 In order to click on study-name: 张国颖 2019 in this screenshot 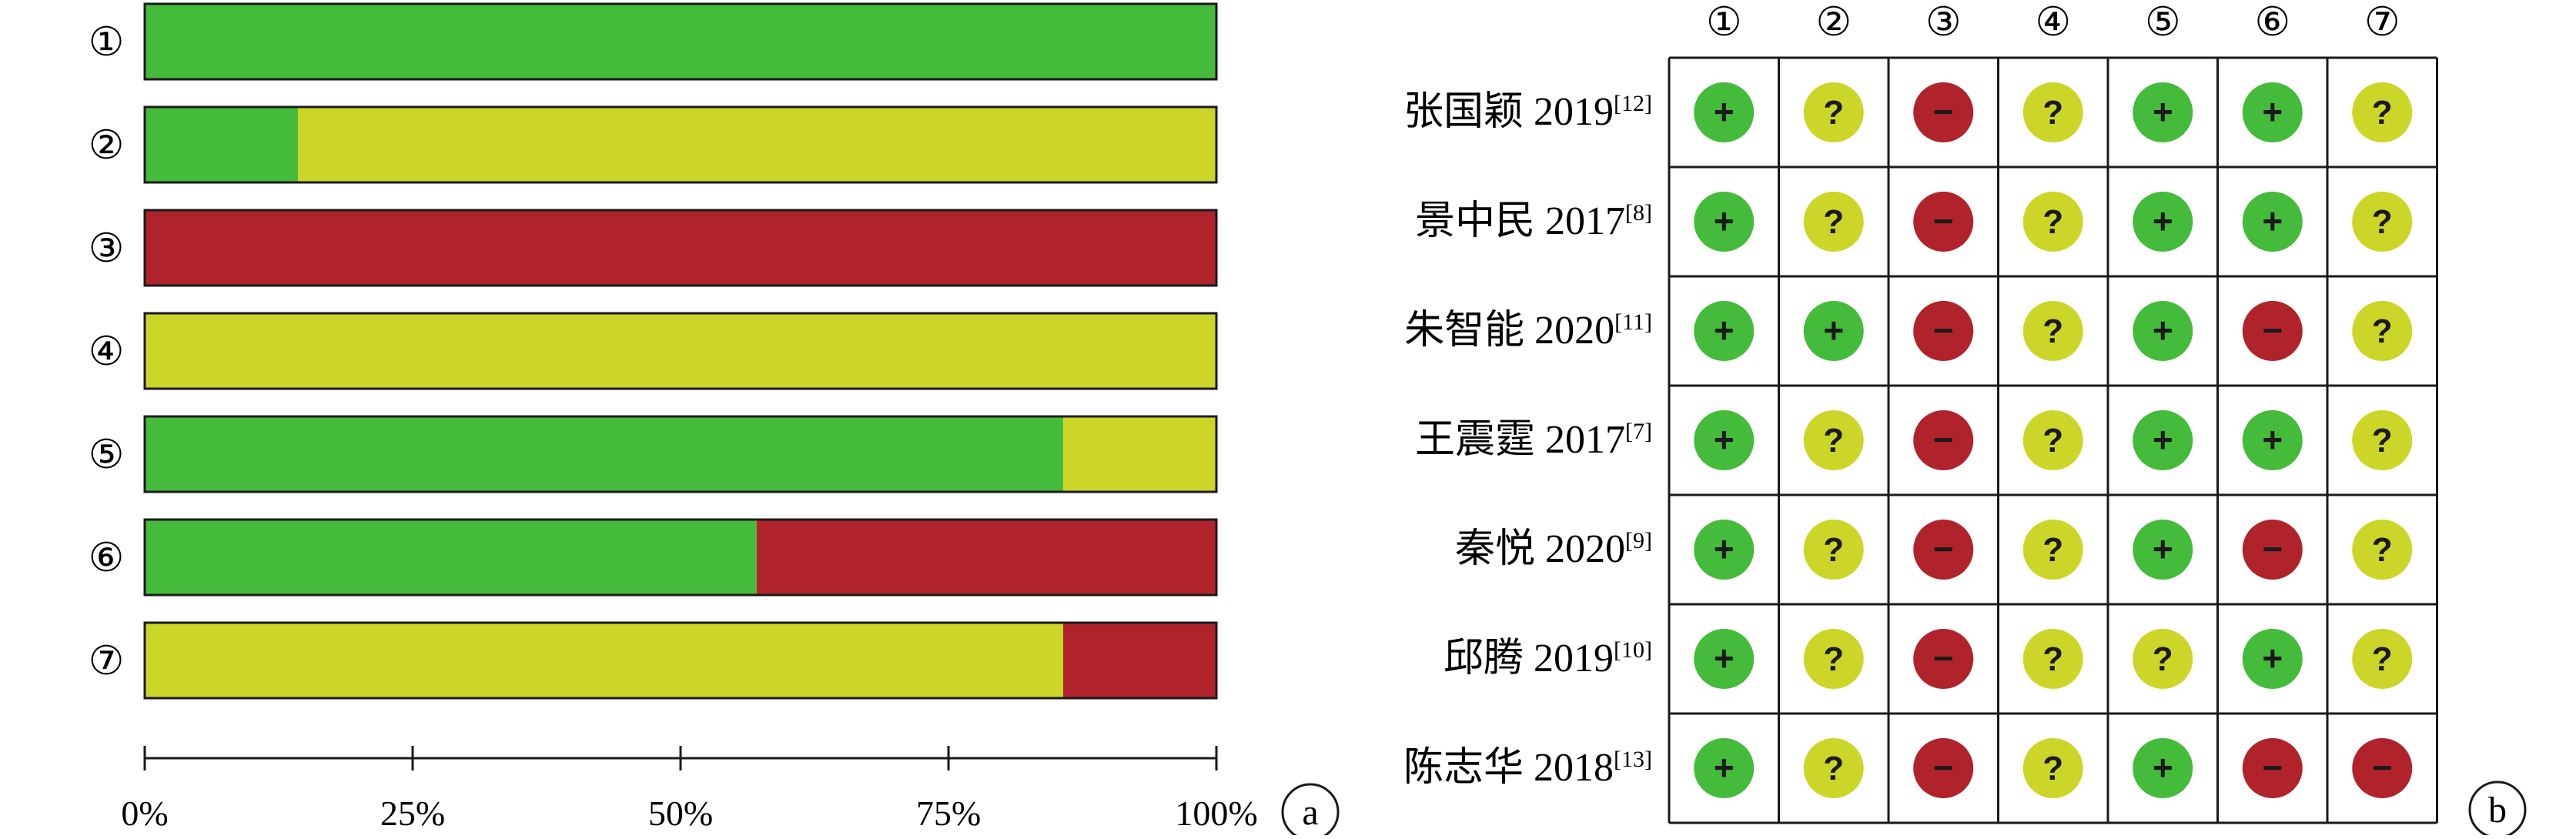, I will do `click(1509, 112)`.